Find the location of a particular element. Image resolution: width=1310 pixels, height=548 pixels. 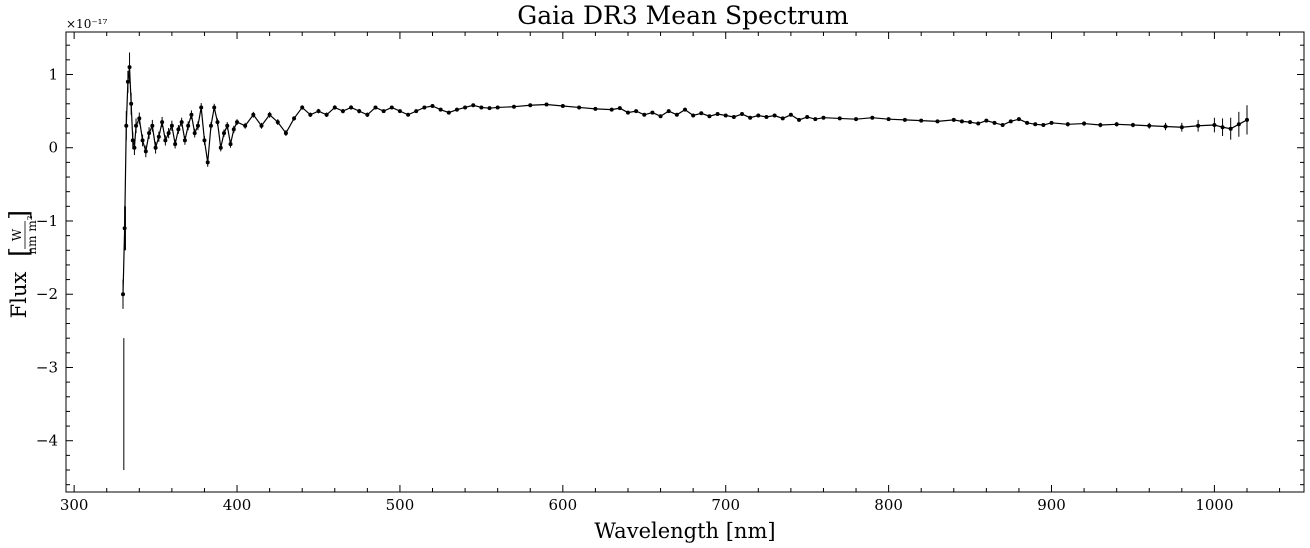

x-tick-label: 400 is located at coordinates (237, 505).